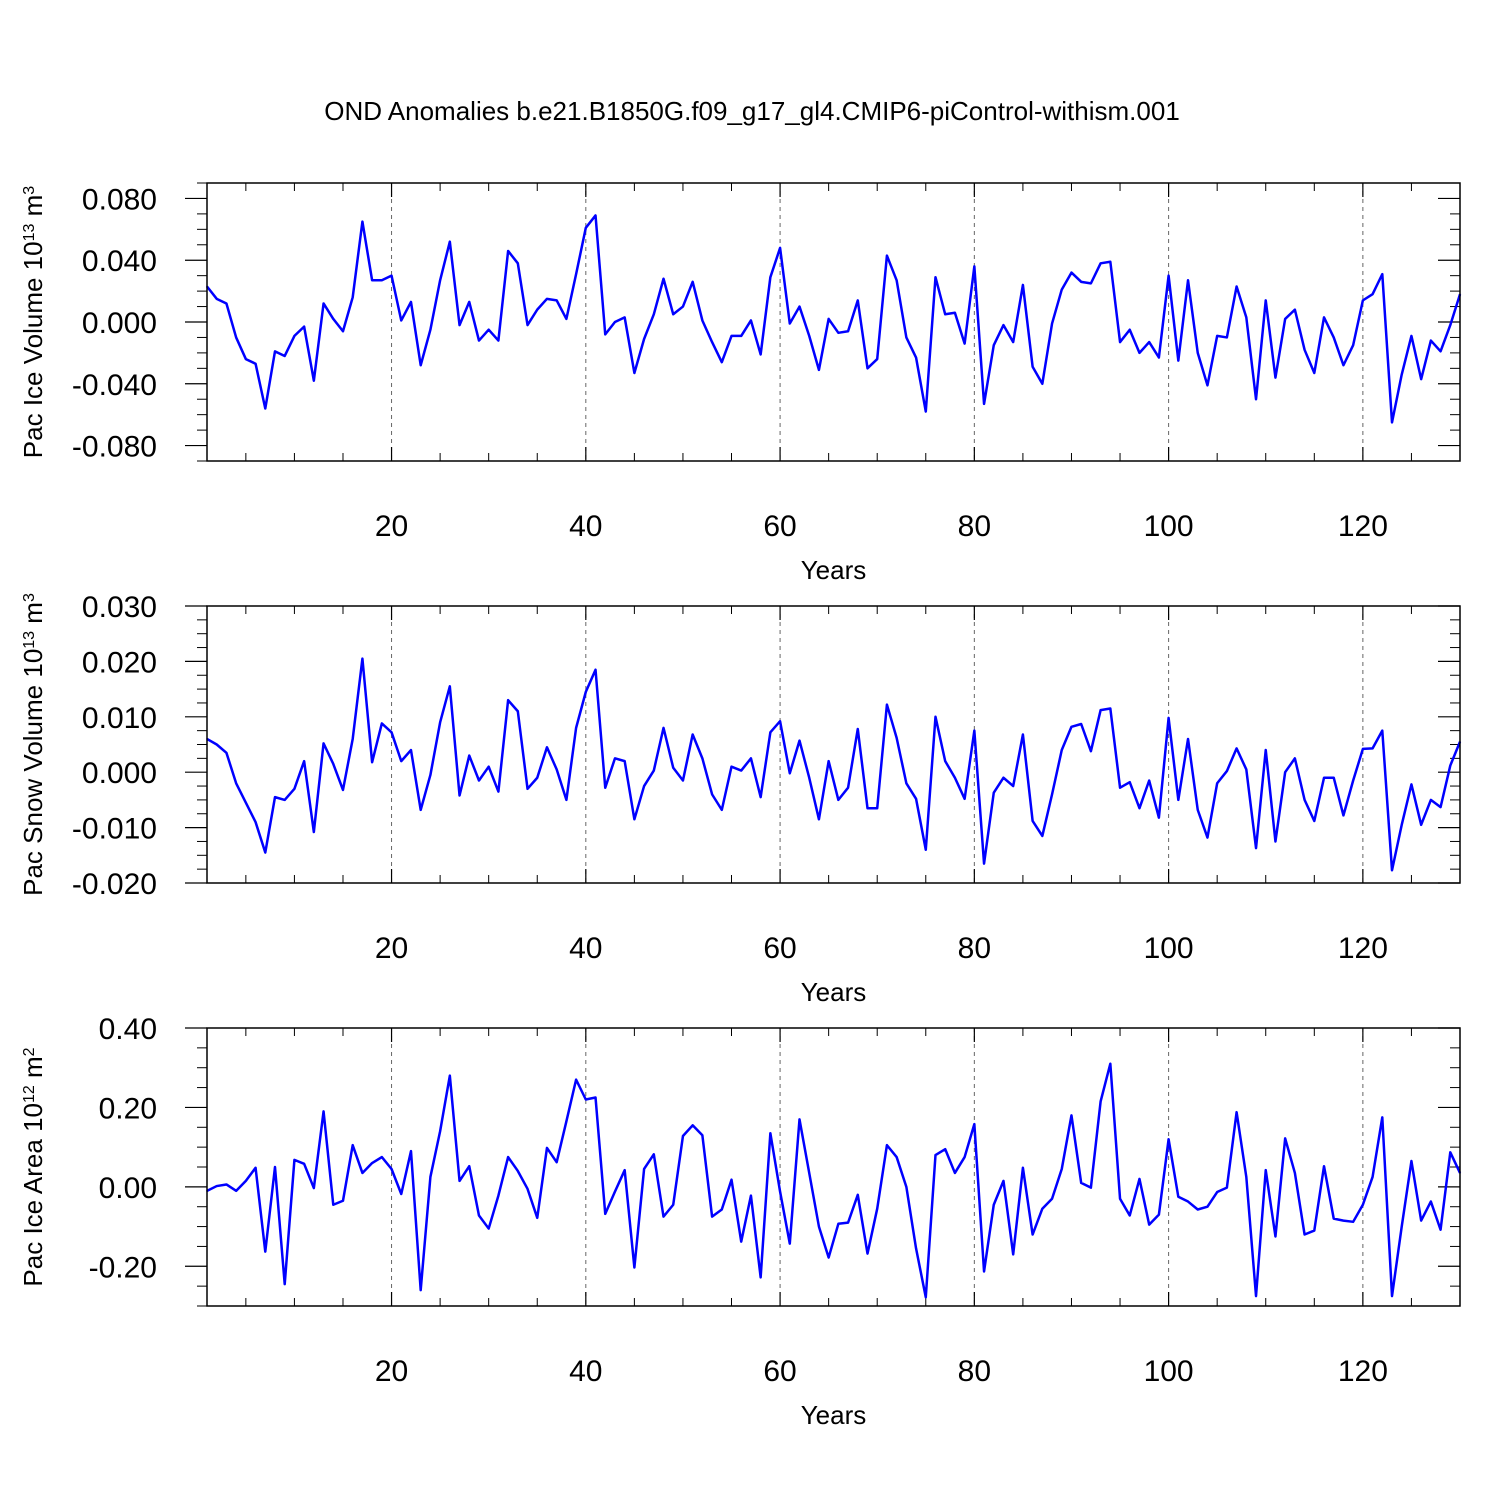 This screenshot has width=1500, height=1500. Describe the element at coordinates (29, 597) in the screenshot. I see `y-axis-title-superscript: 3` at that location.